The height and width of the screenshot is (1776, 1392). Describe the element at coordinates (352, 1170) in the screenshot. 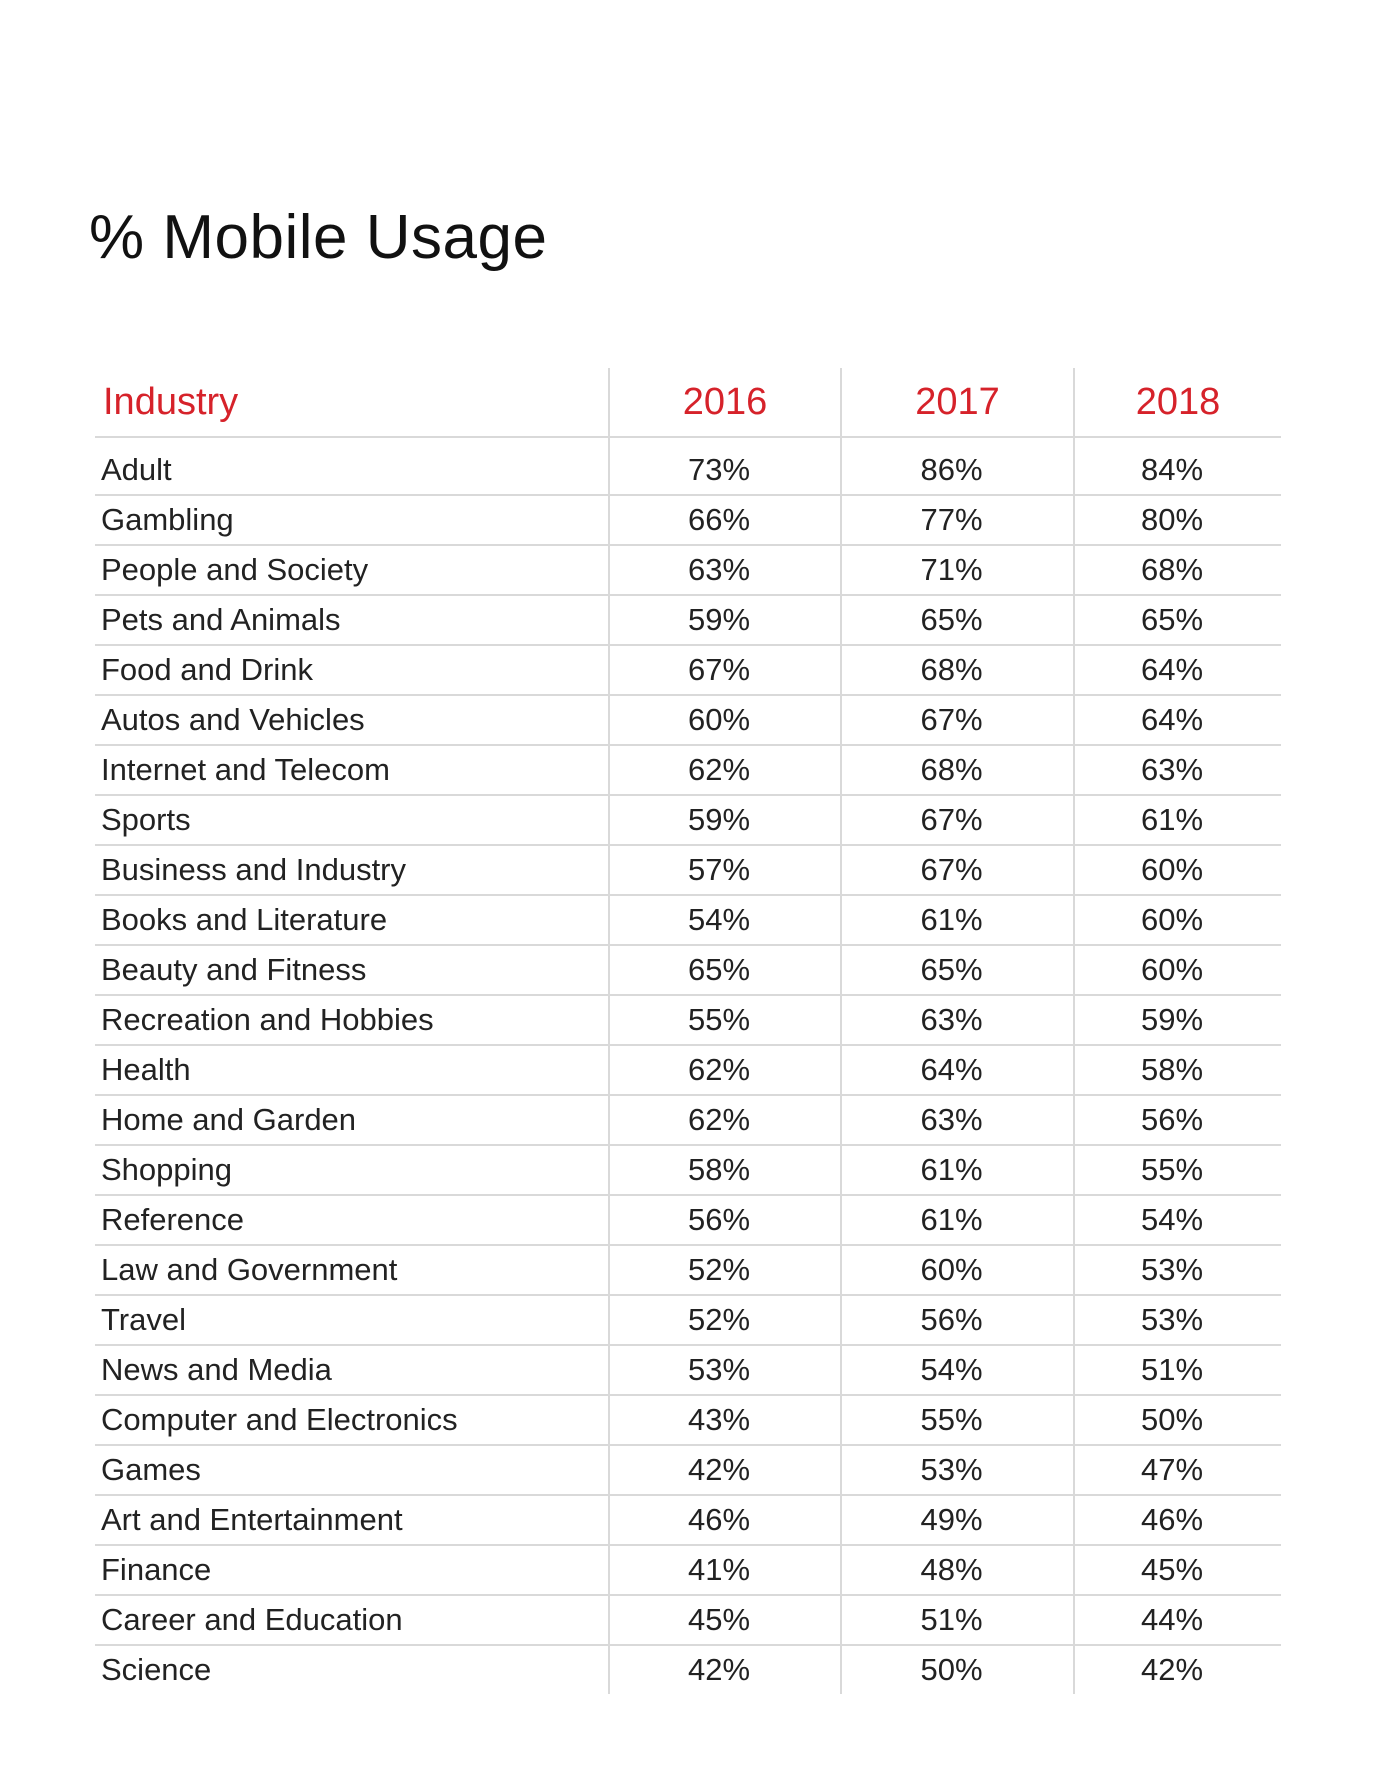

I see `industry-cell: Shopping` at that location.